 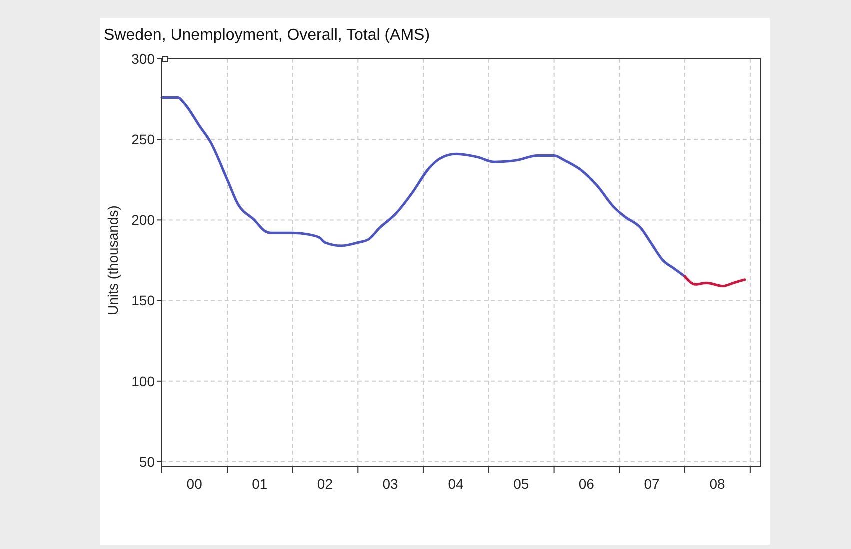 I want to click on y-tick-label: 300, so click(x=144, y=58).